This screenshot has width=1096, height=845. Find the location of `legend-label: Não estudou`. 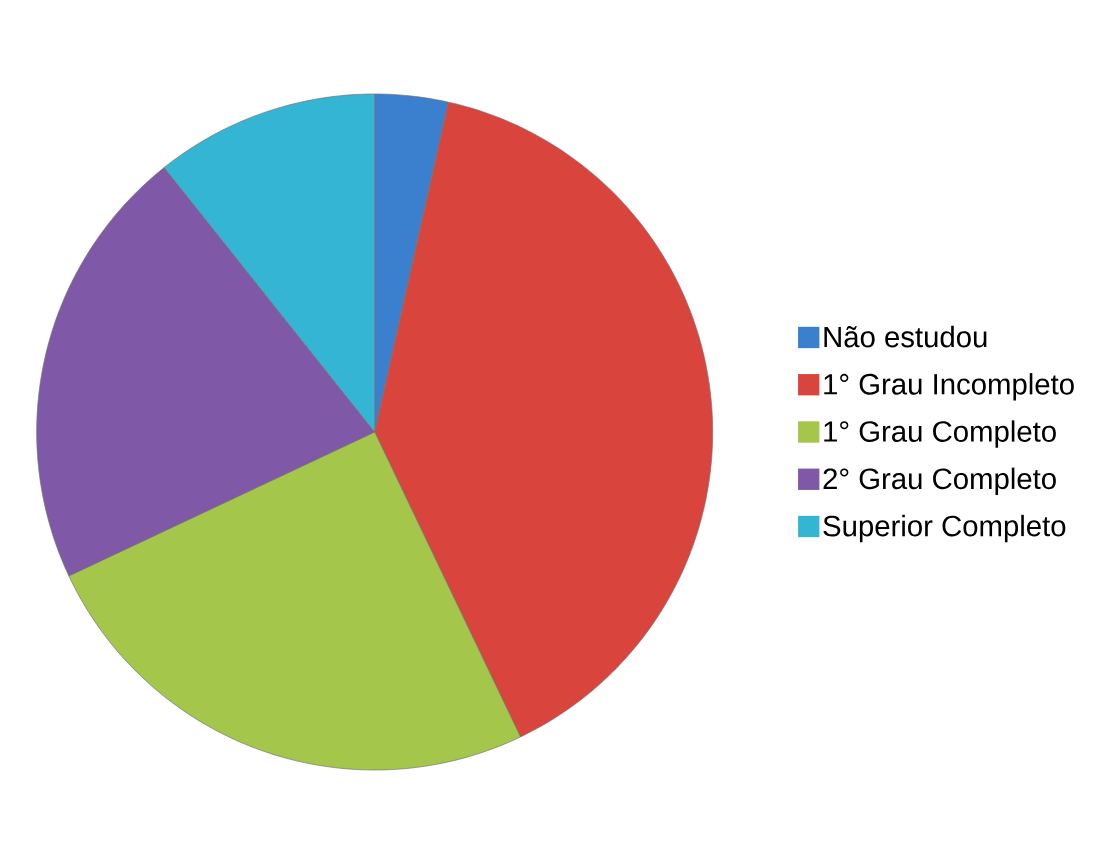

legend-label: Não estudou is located at coordinates (905, 336).